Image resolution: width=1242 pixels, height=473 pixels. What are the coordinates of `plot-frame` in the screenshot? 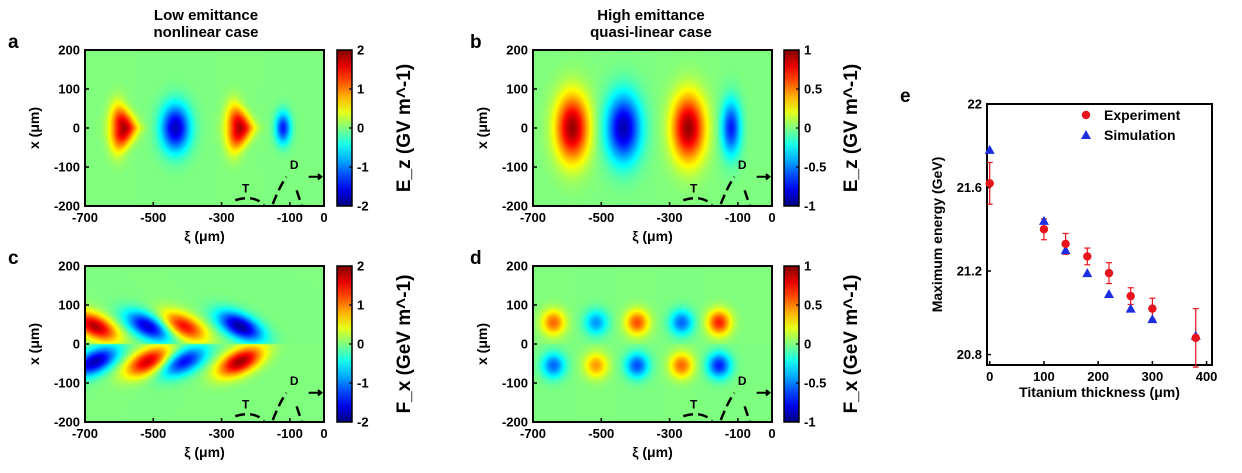 It's located at (1099, 234).